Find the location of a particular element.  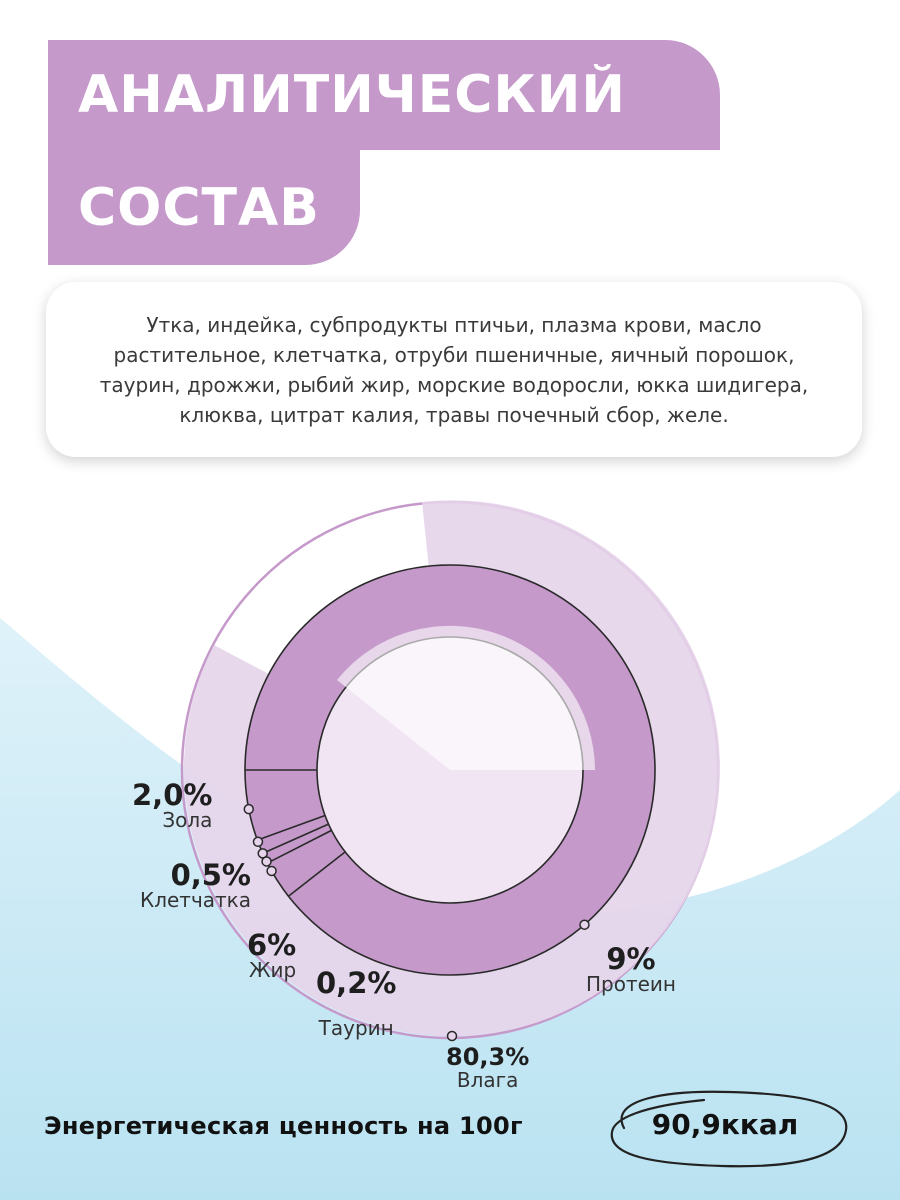

label-fat: 6% Жир is located at coordinates (271, 955).